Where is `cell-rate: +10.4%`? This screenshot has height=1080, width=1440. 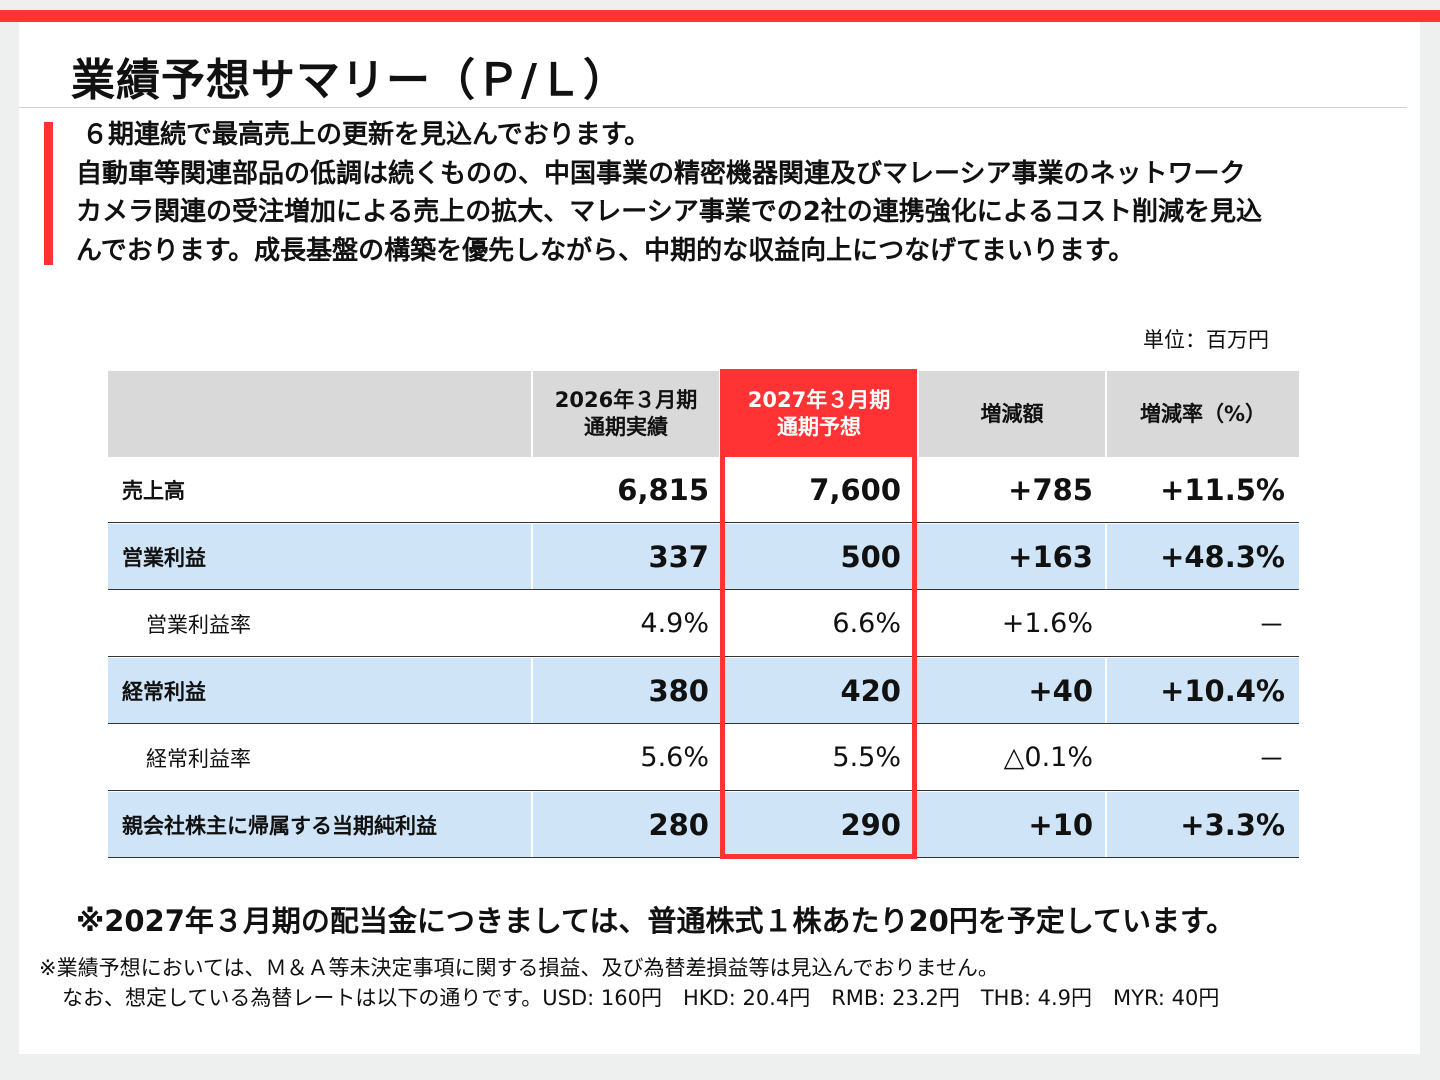 cell-rate: +10.4% is located at coordinates (1222, 690).